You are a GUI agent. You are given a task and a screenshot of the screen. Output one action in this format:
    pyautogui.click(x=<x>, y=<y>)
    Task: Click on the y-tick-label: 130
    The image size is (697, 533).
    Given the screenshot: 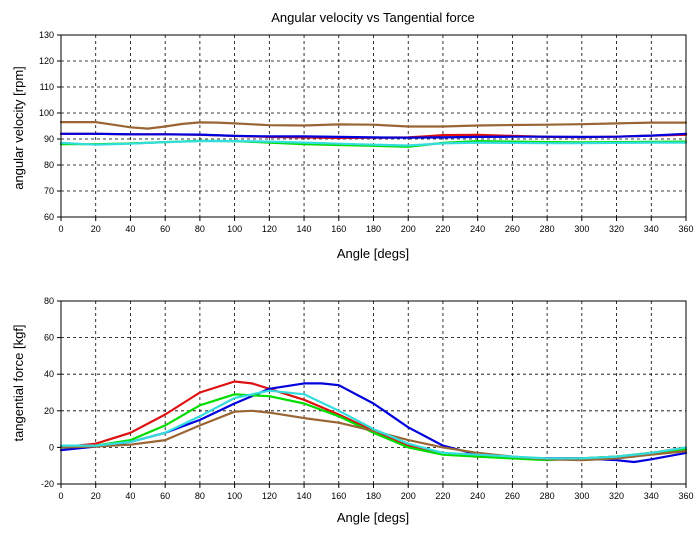 What is the action you would take?
    pyautogui.click(x=46, y=35)
    